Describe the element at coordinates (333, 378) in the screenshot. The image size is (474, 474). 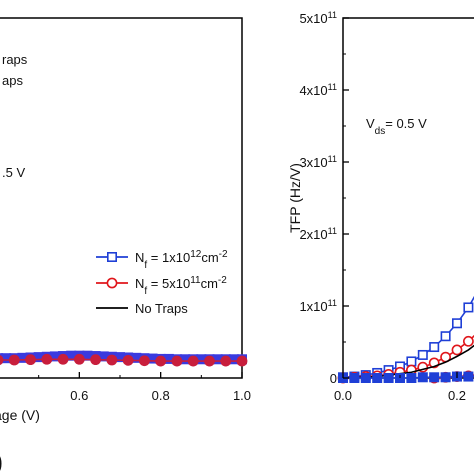
I see `right-y-tick-label-0: 0` at that location.